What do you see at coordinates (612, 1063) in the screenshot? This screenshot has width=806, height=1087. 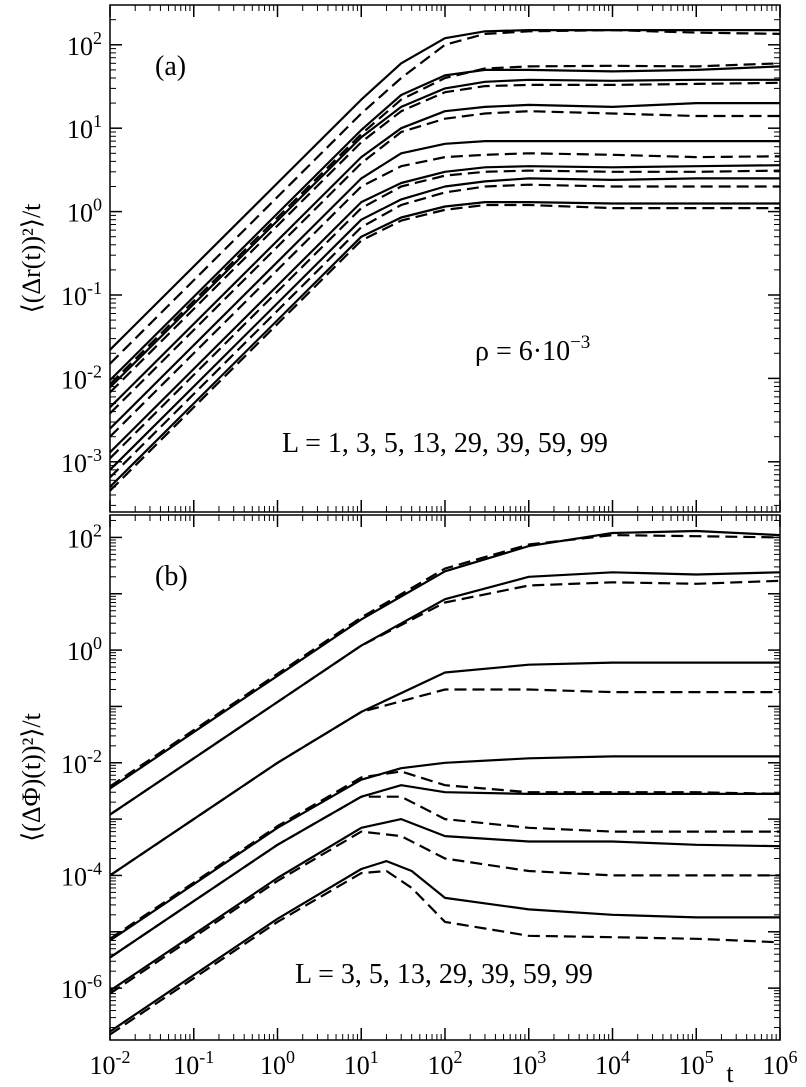 I see `x-tick-label: 10⁴` at bounding box center [612, 1063].